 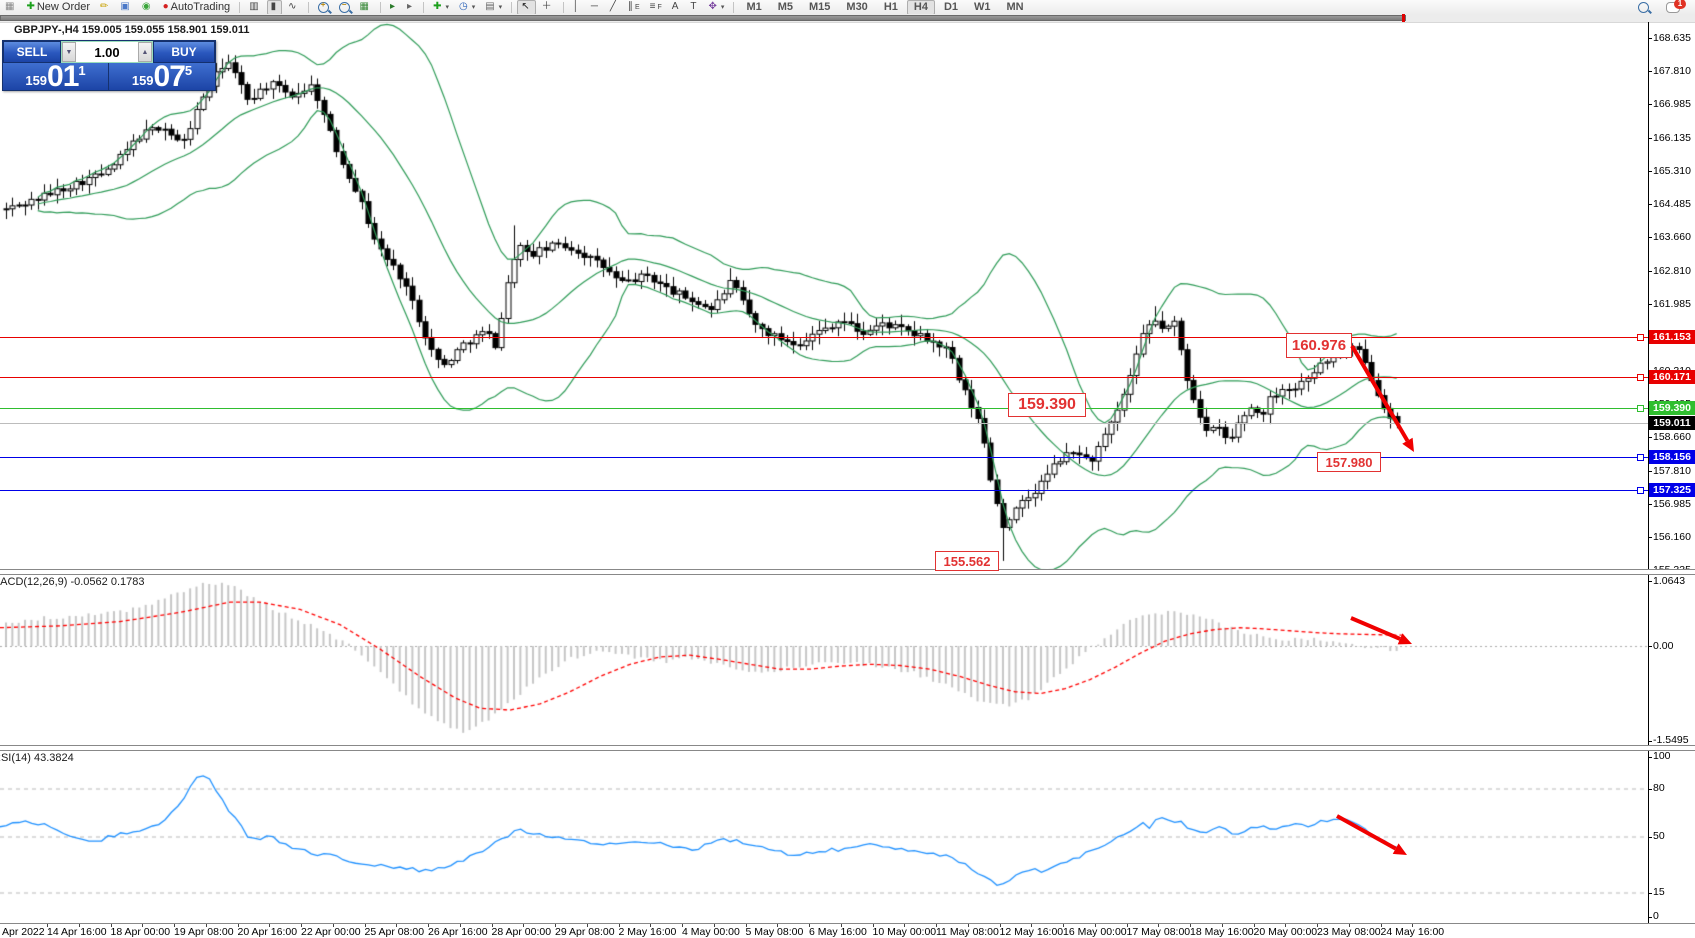 I want to click on time-label: 25 Apr 08:00, so click(x=394, y=932).